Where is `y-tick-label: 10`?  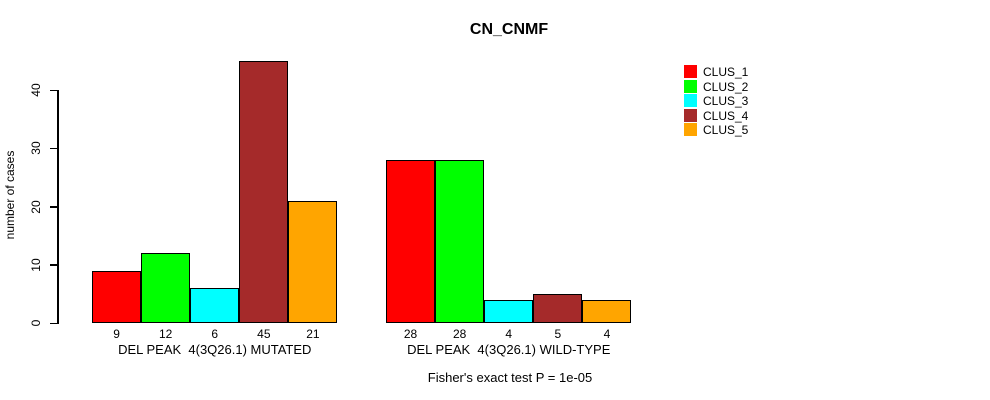
y-tick-label: 10 is located at coordinates (36, 265).